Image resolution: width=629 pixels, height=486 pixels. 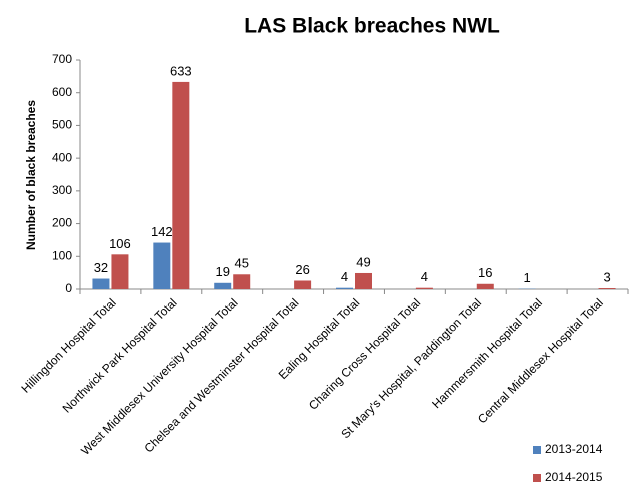 I want to click on y-tick-label: 200, so click(x=62, y=223).